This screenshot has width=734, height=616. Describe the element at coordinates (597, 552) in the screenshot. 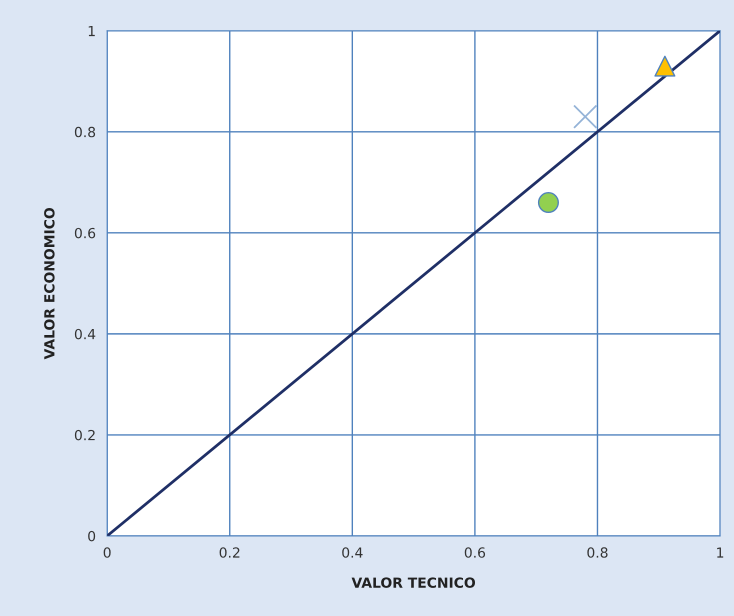

I see `x-tick-label: 0.8` at that location.